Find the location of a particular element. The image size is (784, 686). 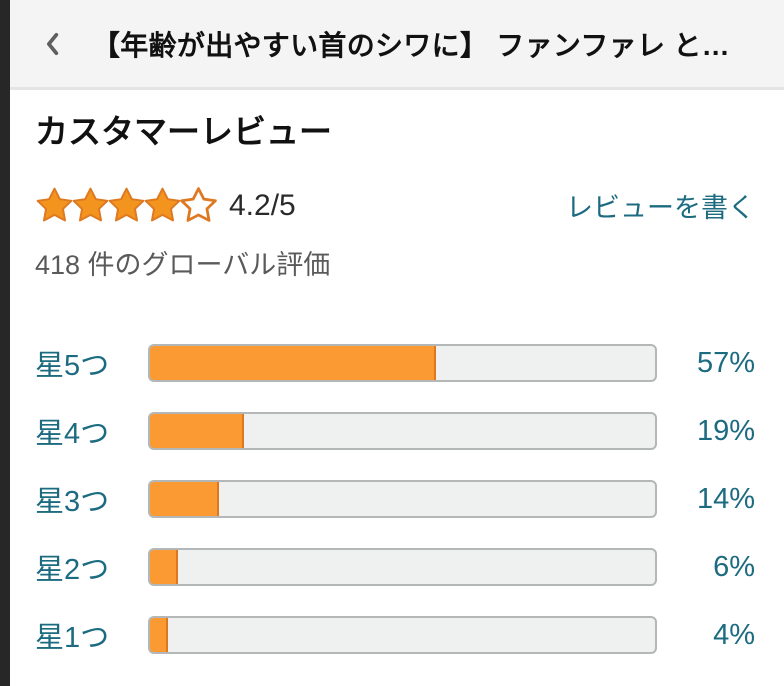

star-filter-link: 星4つ is located at coordinates (72, 434).